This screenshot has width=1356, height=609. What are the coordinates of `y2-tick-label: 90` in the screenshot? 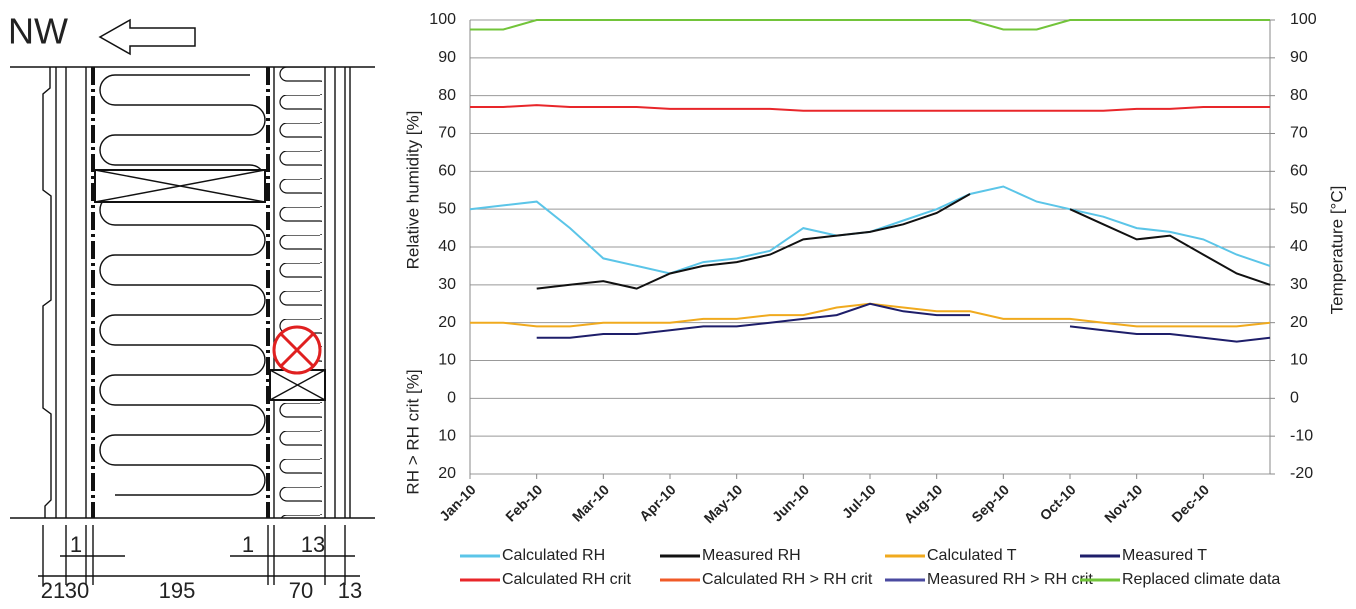 It's located at (1299, 57).